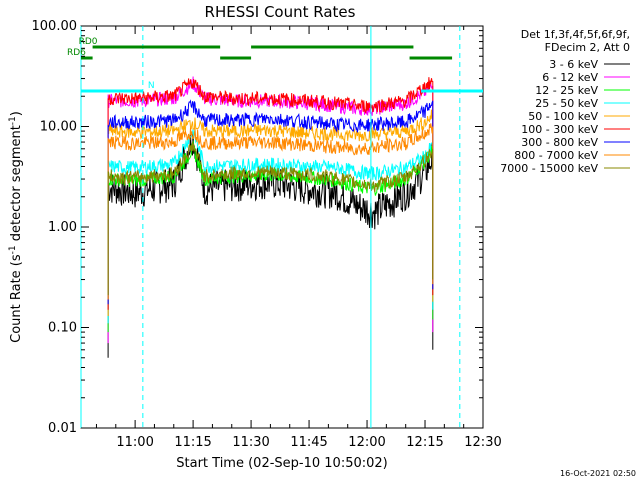 Image resolution: width=640 pixels, height=480 pixels. Describe the element at coordinates (62, 328) in the screenshot. I see `y-tick-label: 0.10` at that location.